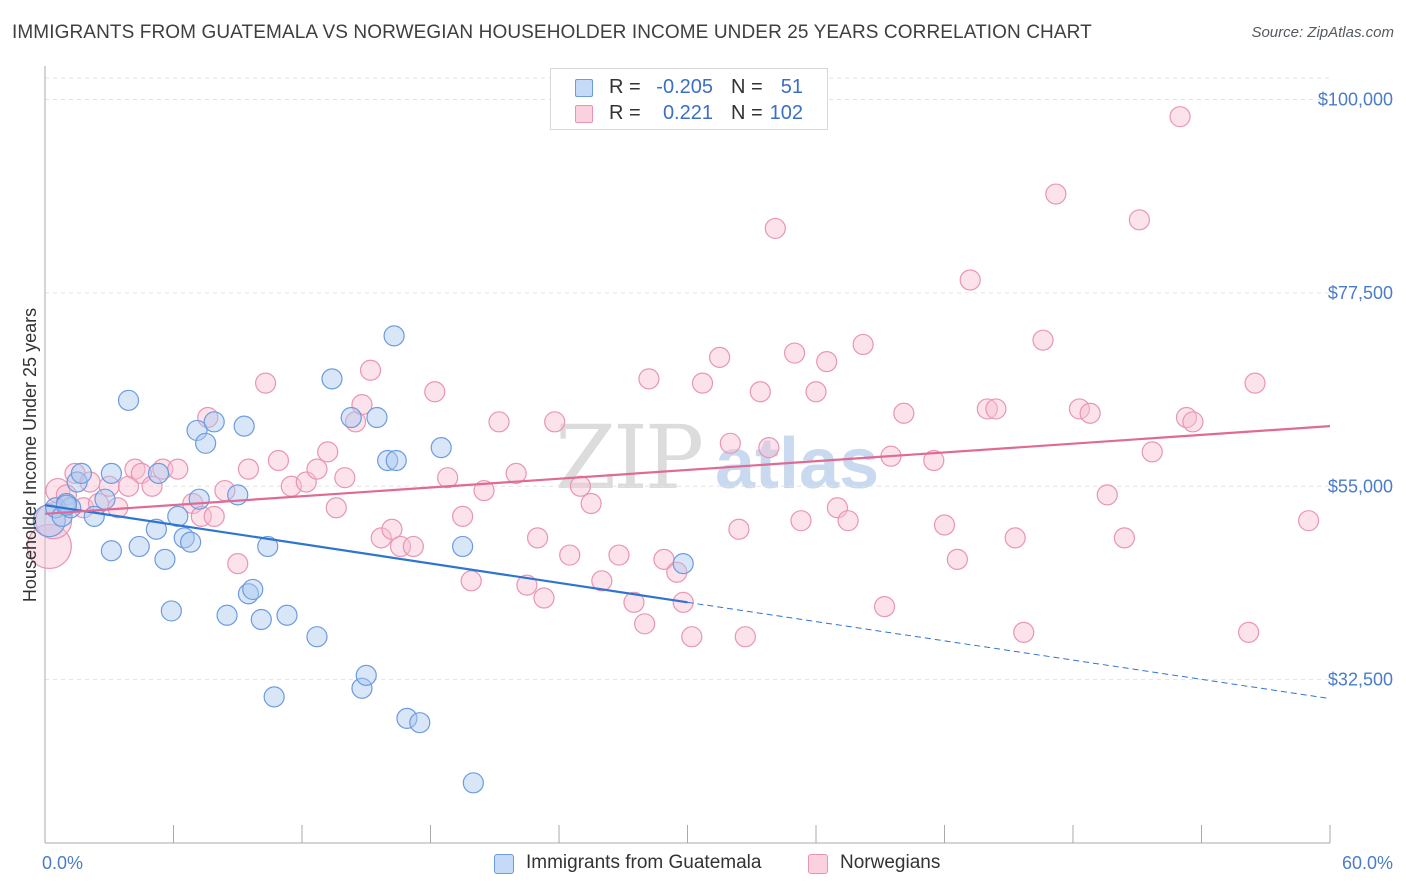 The width and height of the screenshot is (1406, 892). What do you see at coordinates (689, 88) in the screenshot?
I see `legend-row-guatemala: R = -0.205 N = 51` at bounding box center [689, 88].